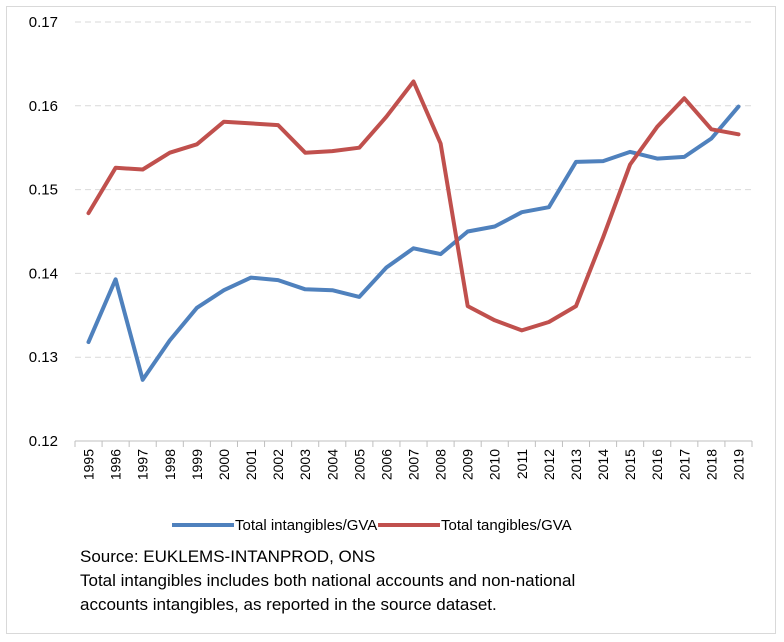  What do you see at coordinates (738, 464) in the screenshot?
I see `x-tick-label: 2019` at bounding box center [738, 464].